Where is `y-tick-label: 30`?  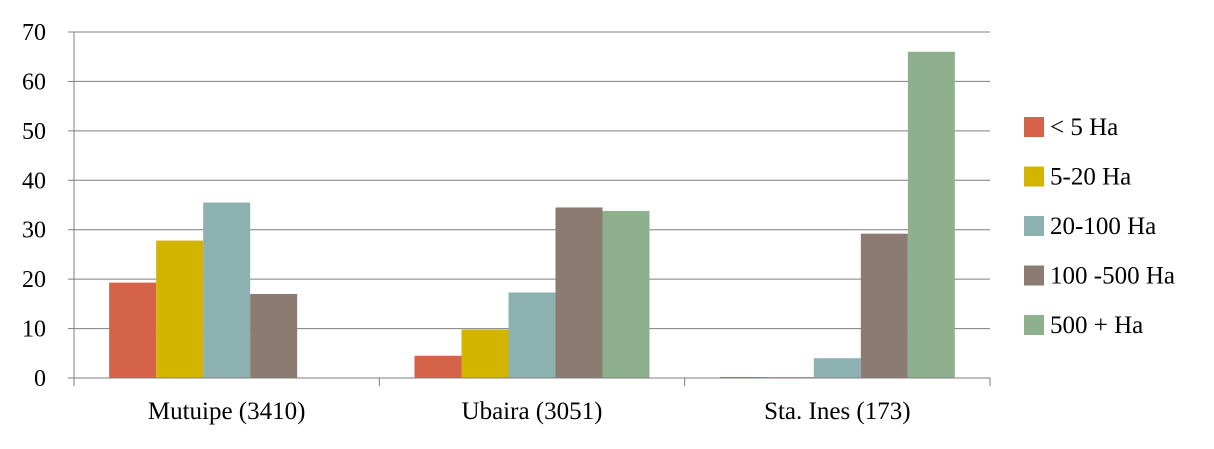
y-tick-label: 30 is located at coordinates (34, 231).